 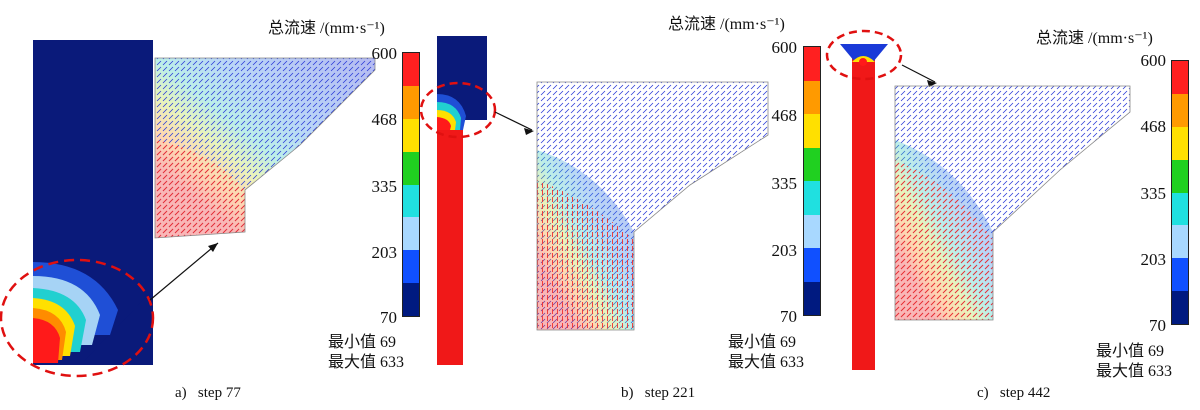 What do you see at coordinates (450, 242) in the screenshot?
I see `casting-rod-b` at bounding box center [450, 242].